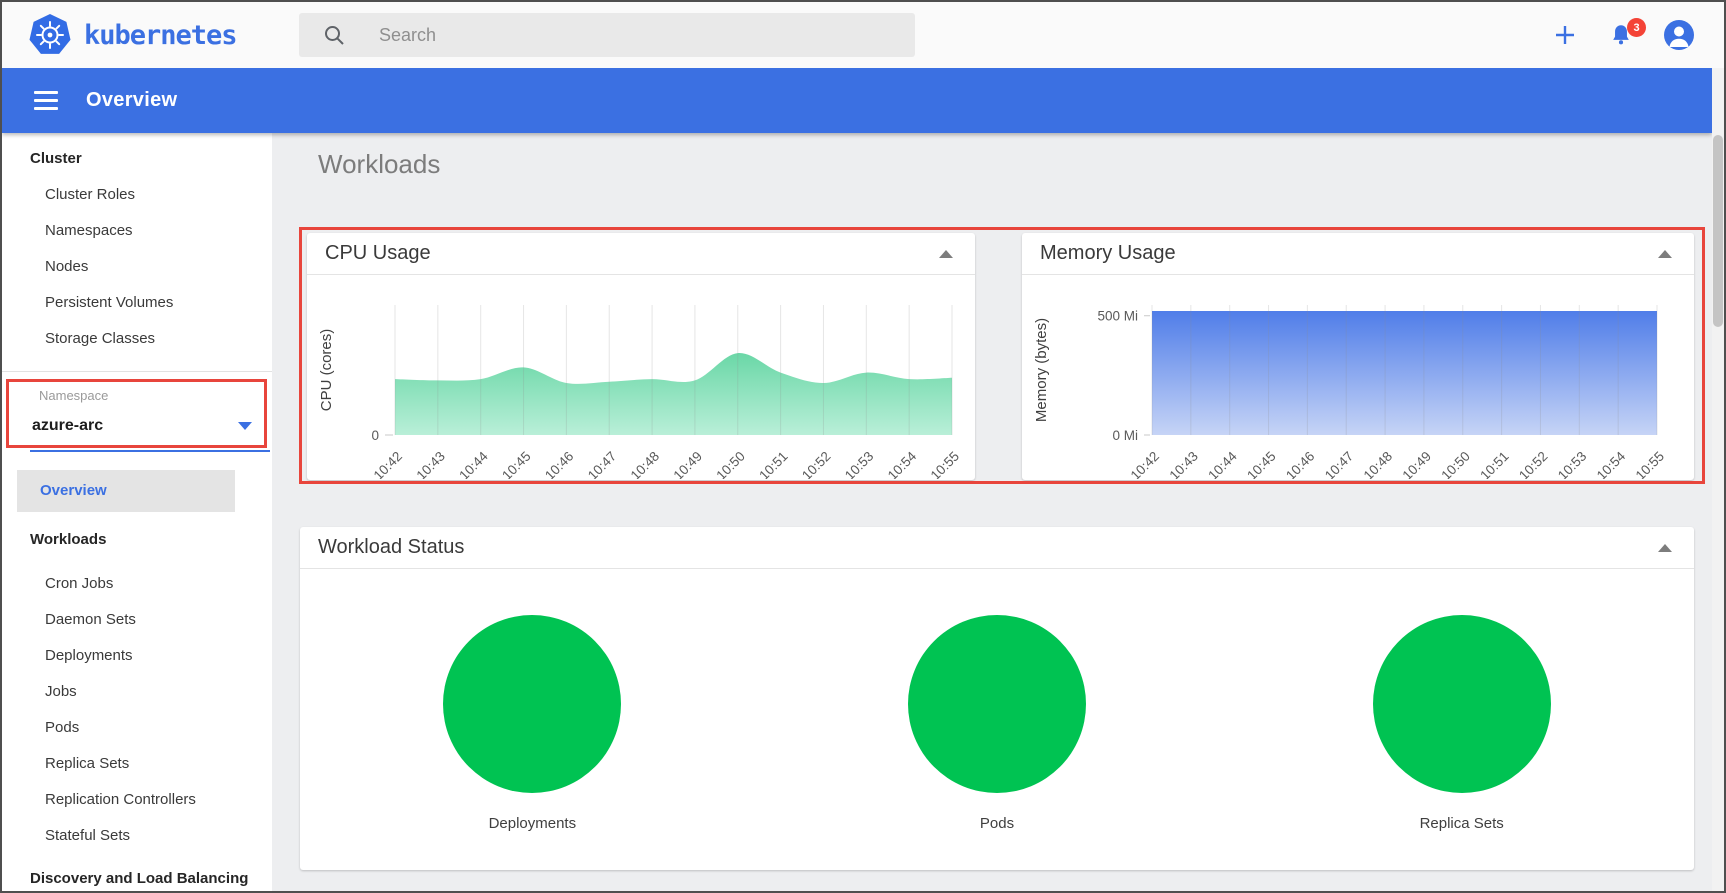 The image size is (1726, 893). Describe the element at coordinates (132, 100) in the screenshot. I see `page-title: Overview` at that location.